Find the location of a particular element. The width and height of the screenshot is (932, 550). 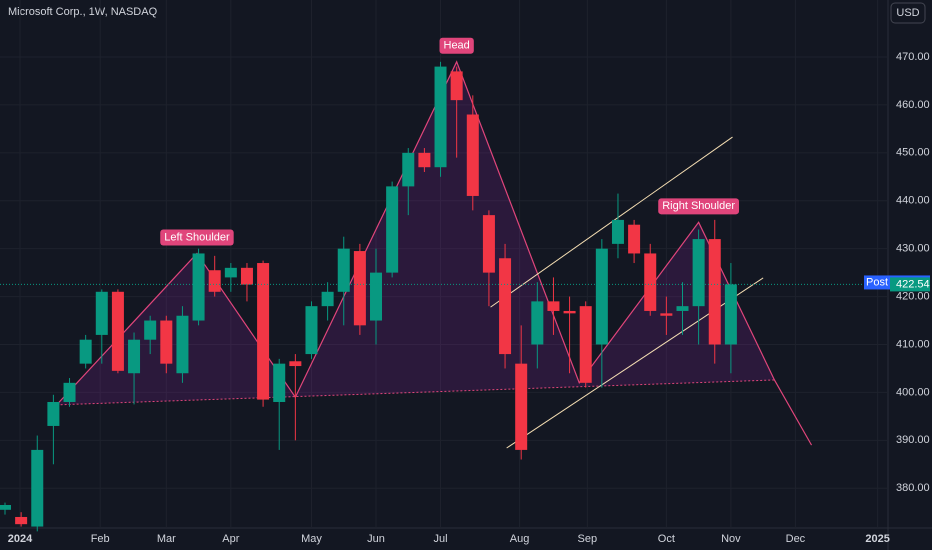

y-tick-label: 430.00 is located at coordinates (913, 249).